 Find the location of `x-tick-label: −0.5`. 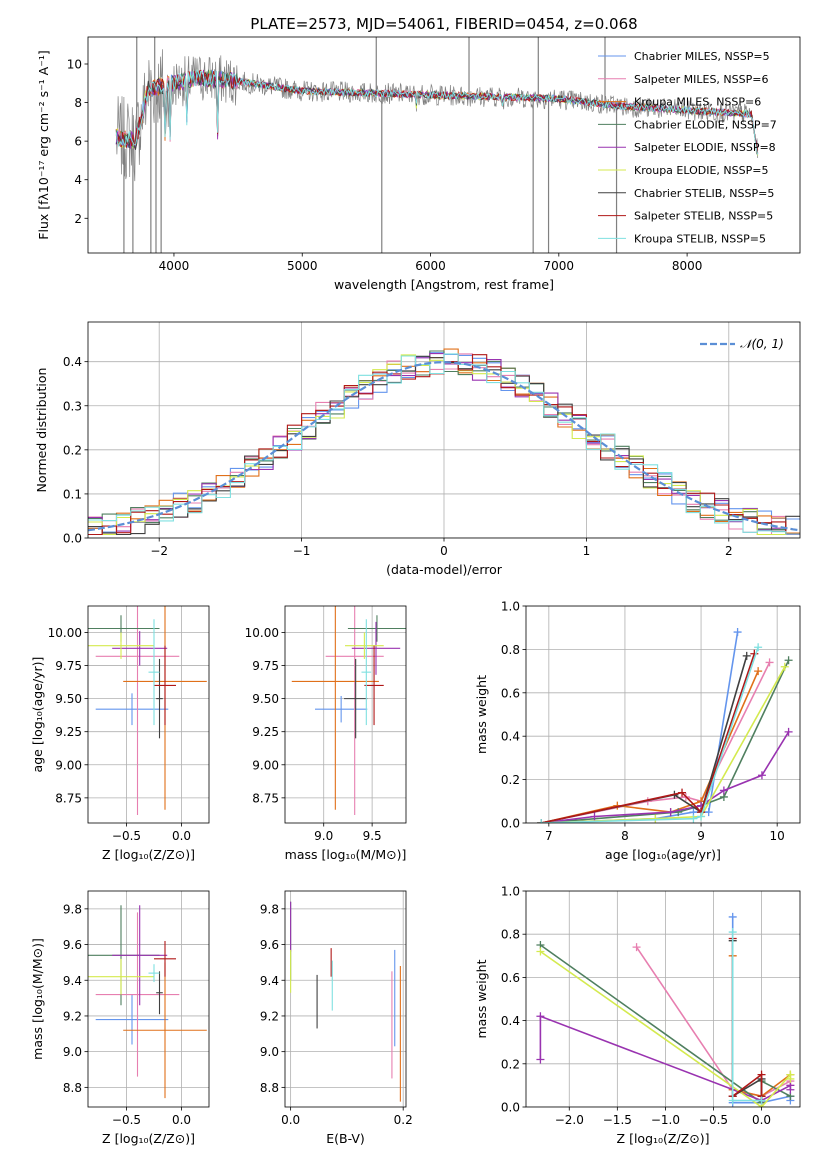

x-tick-label: −0.5 is located at coordinates (713, 1120).